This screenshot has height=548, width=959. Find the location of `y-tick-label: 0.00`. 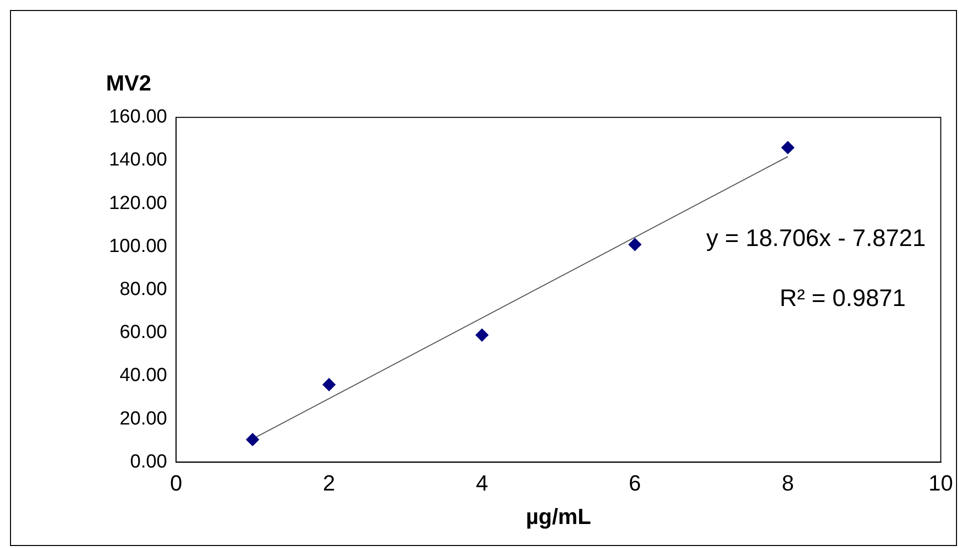

y-tick-label: 0.00 is located at coordinates (149, 461).